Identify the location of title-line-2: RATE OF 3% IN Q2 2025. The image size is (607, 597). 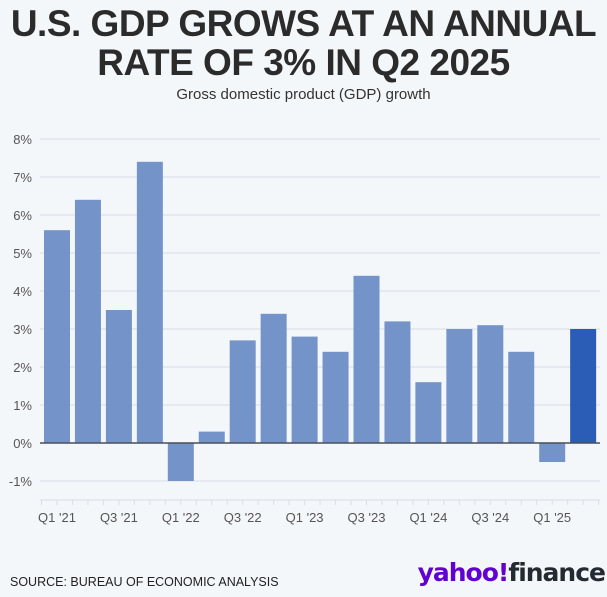
(303, 62).